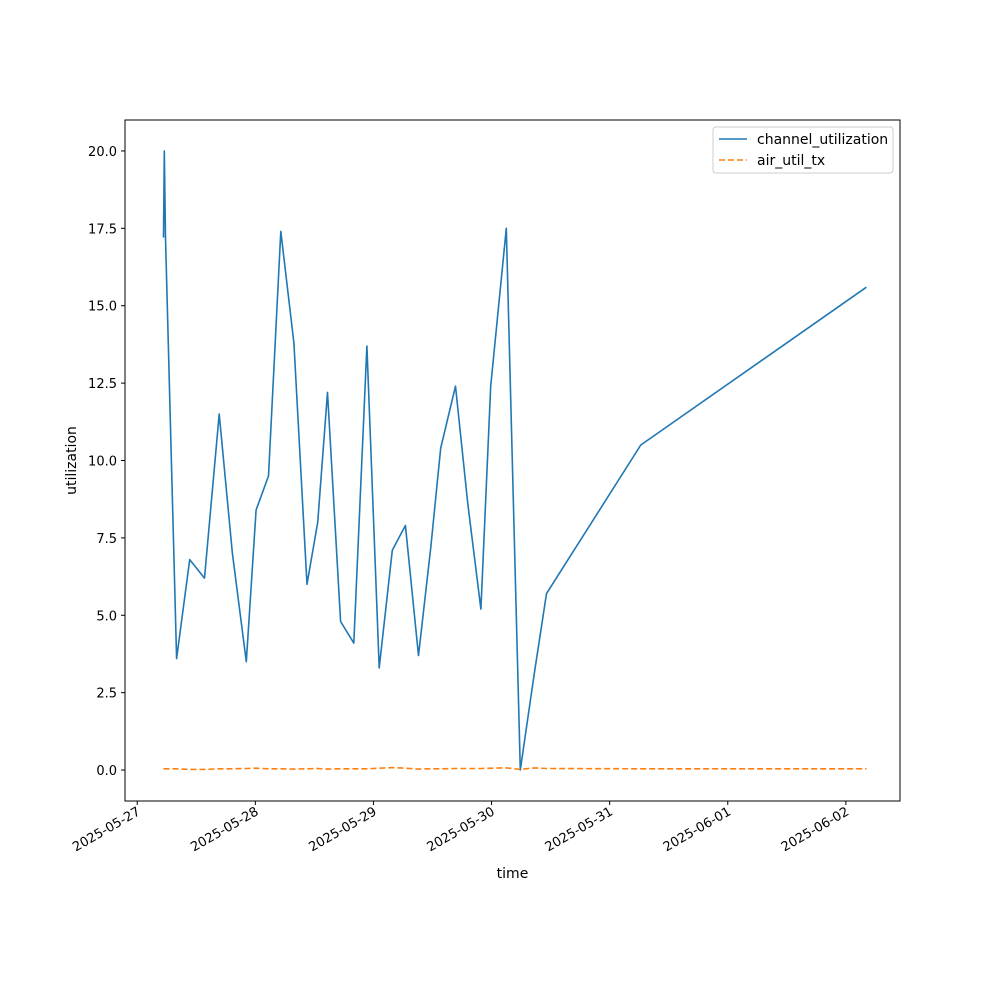 Image resolution: width=1000 pixels, height=1000 pixels. I want to click on y-tick-label: 20.0, so click(102, 152).